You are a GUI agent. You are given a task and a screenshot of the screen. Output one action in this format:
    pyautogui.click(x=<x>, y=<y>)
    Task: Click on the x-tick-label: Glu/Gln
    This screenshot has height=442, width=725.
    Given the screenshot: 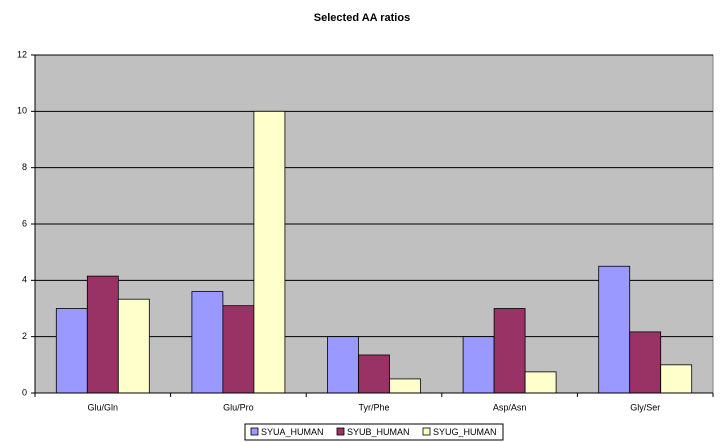 What is the action you would take?
    pyautogui.click(x=103, y=407)
    